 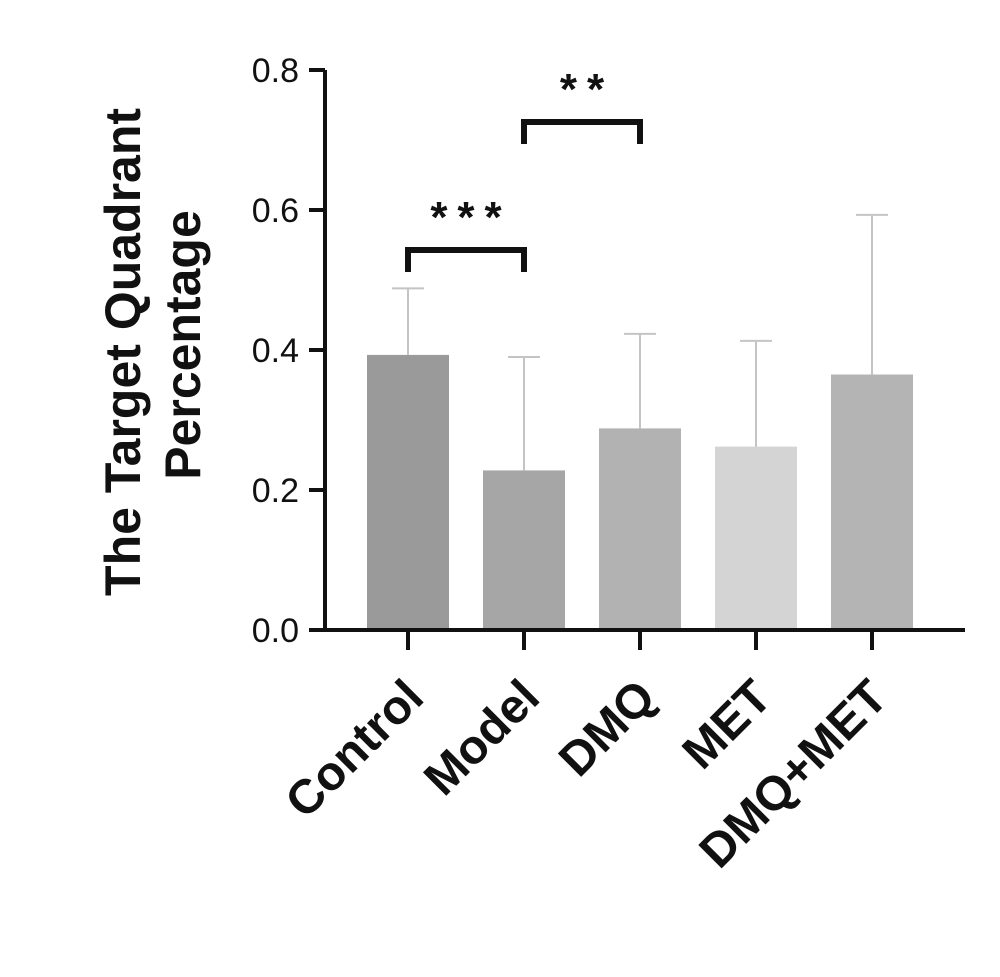 What do you see at coordinates (470, 217) in the screenshot?
I see `significance-label: ***` at bounding box center [470, 217].